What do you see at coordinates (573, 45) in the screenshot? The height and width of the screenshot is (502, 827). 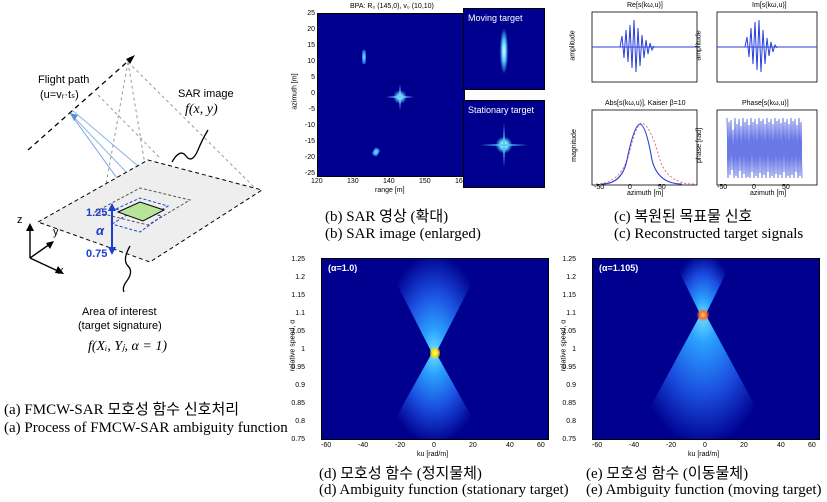 I see `re-ylabel: amplitude` at bounding box center [573, 45].